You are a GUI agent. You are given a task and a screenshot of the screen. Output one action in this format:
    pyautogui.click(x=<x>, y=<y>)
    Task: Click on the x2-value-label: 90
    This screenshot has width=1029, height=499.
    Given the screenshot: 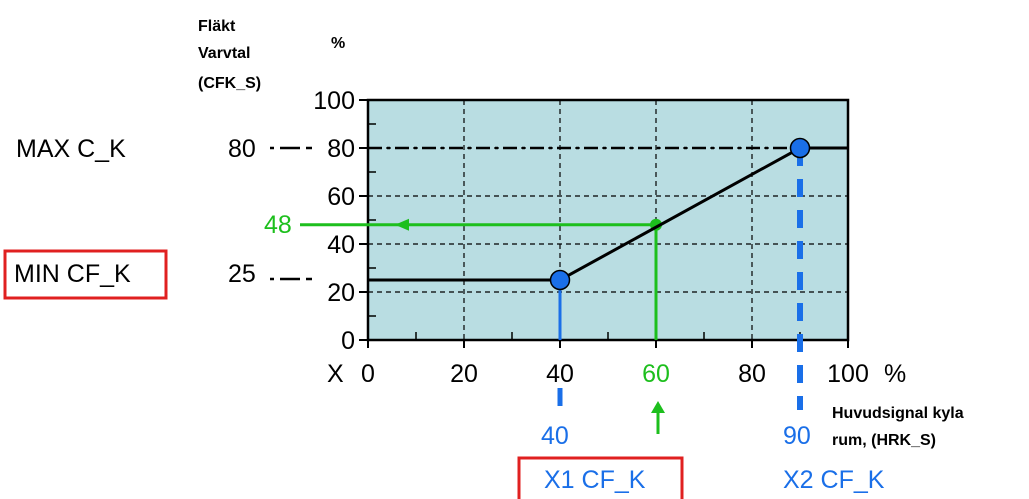 What is the action you would take?
    pyautogui.click(x=797, y=436)
    